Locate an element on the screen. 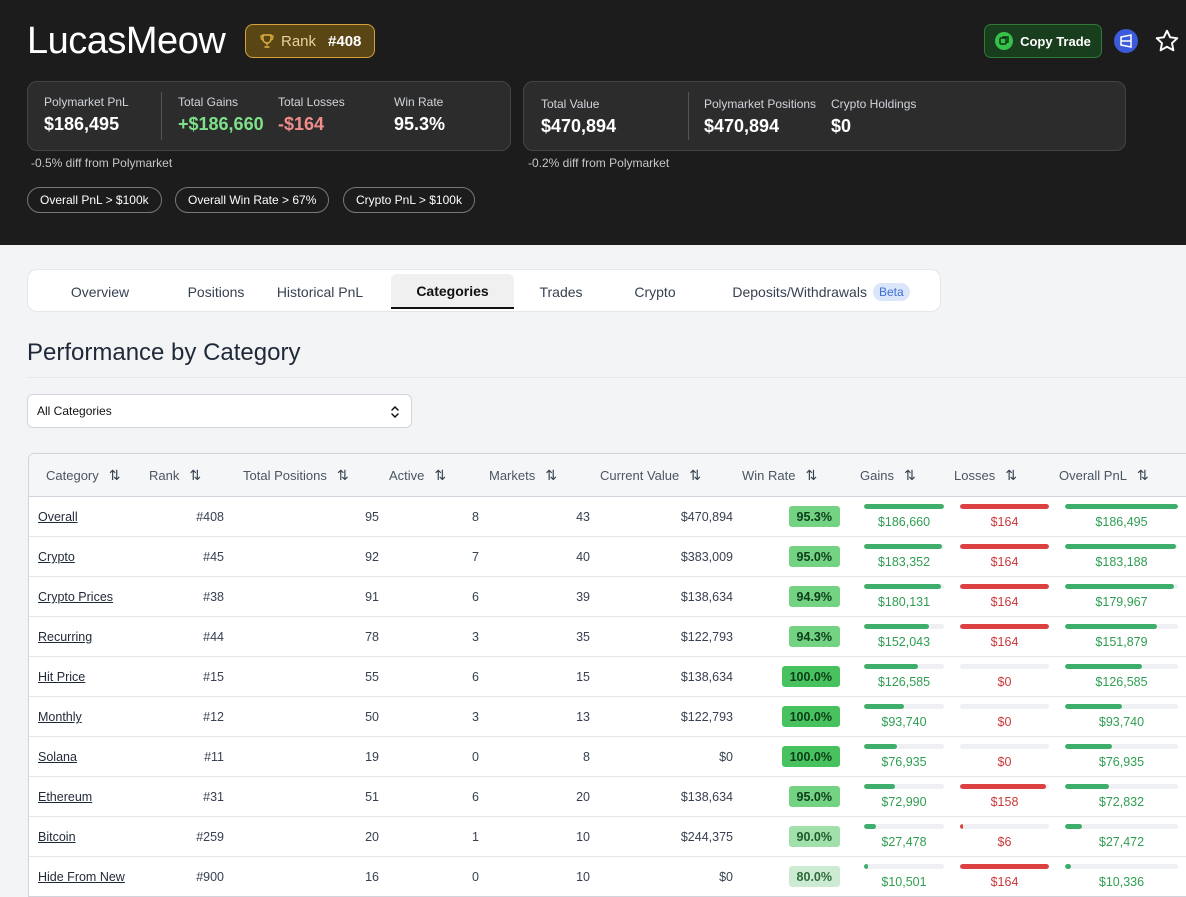 The image size is (1186, 897). category-cell: Crypto is located at coordinates (93, 557).